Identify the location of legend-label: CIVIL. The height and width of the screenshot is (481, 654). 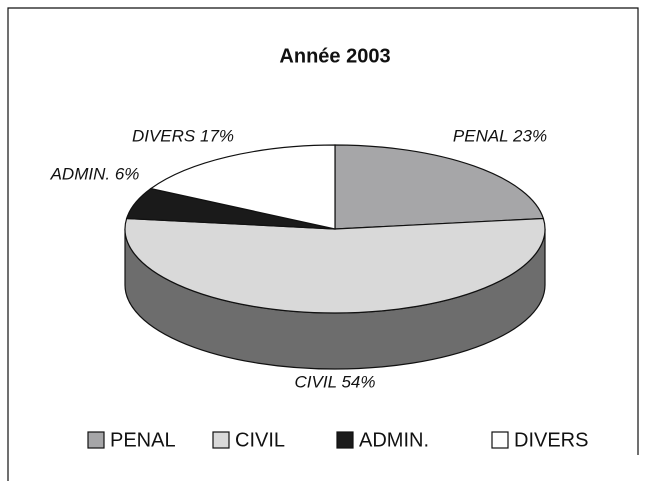
(260, 440).